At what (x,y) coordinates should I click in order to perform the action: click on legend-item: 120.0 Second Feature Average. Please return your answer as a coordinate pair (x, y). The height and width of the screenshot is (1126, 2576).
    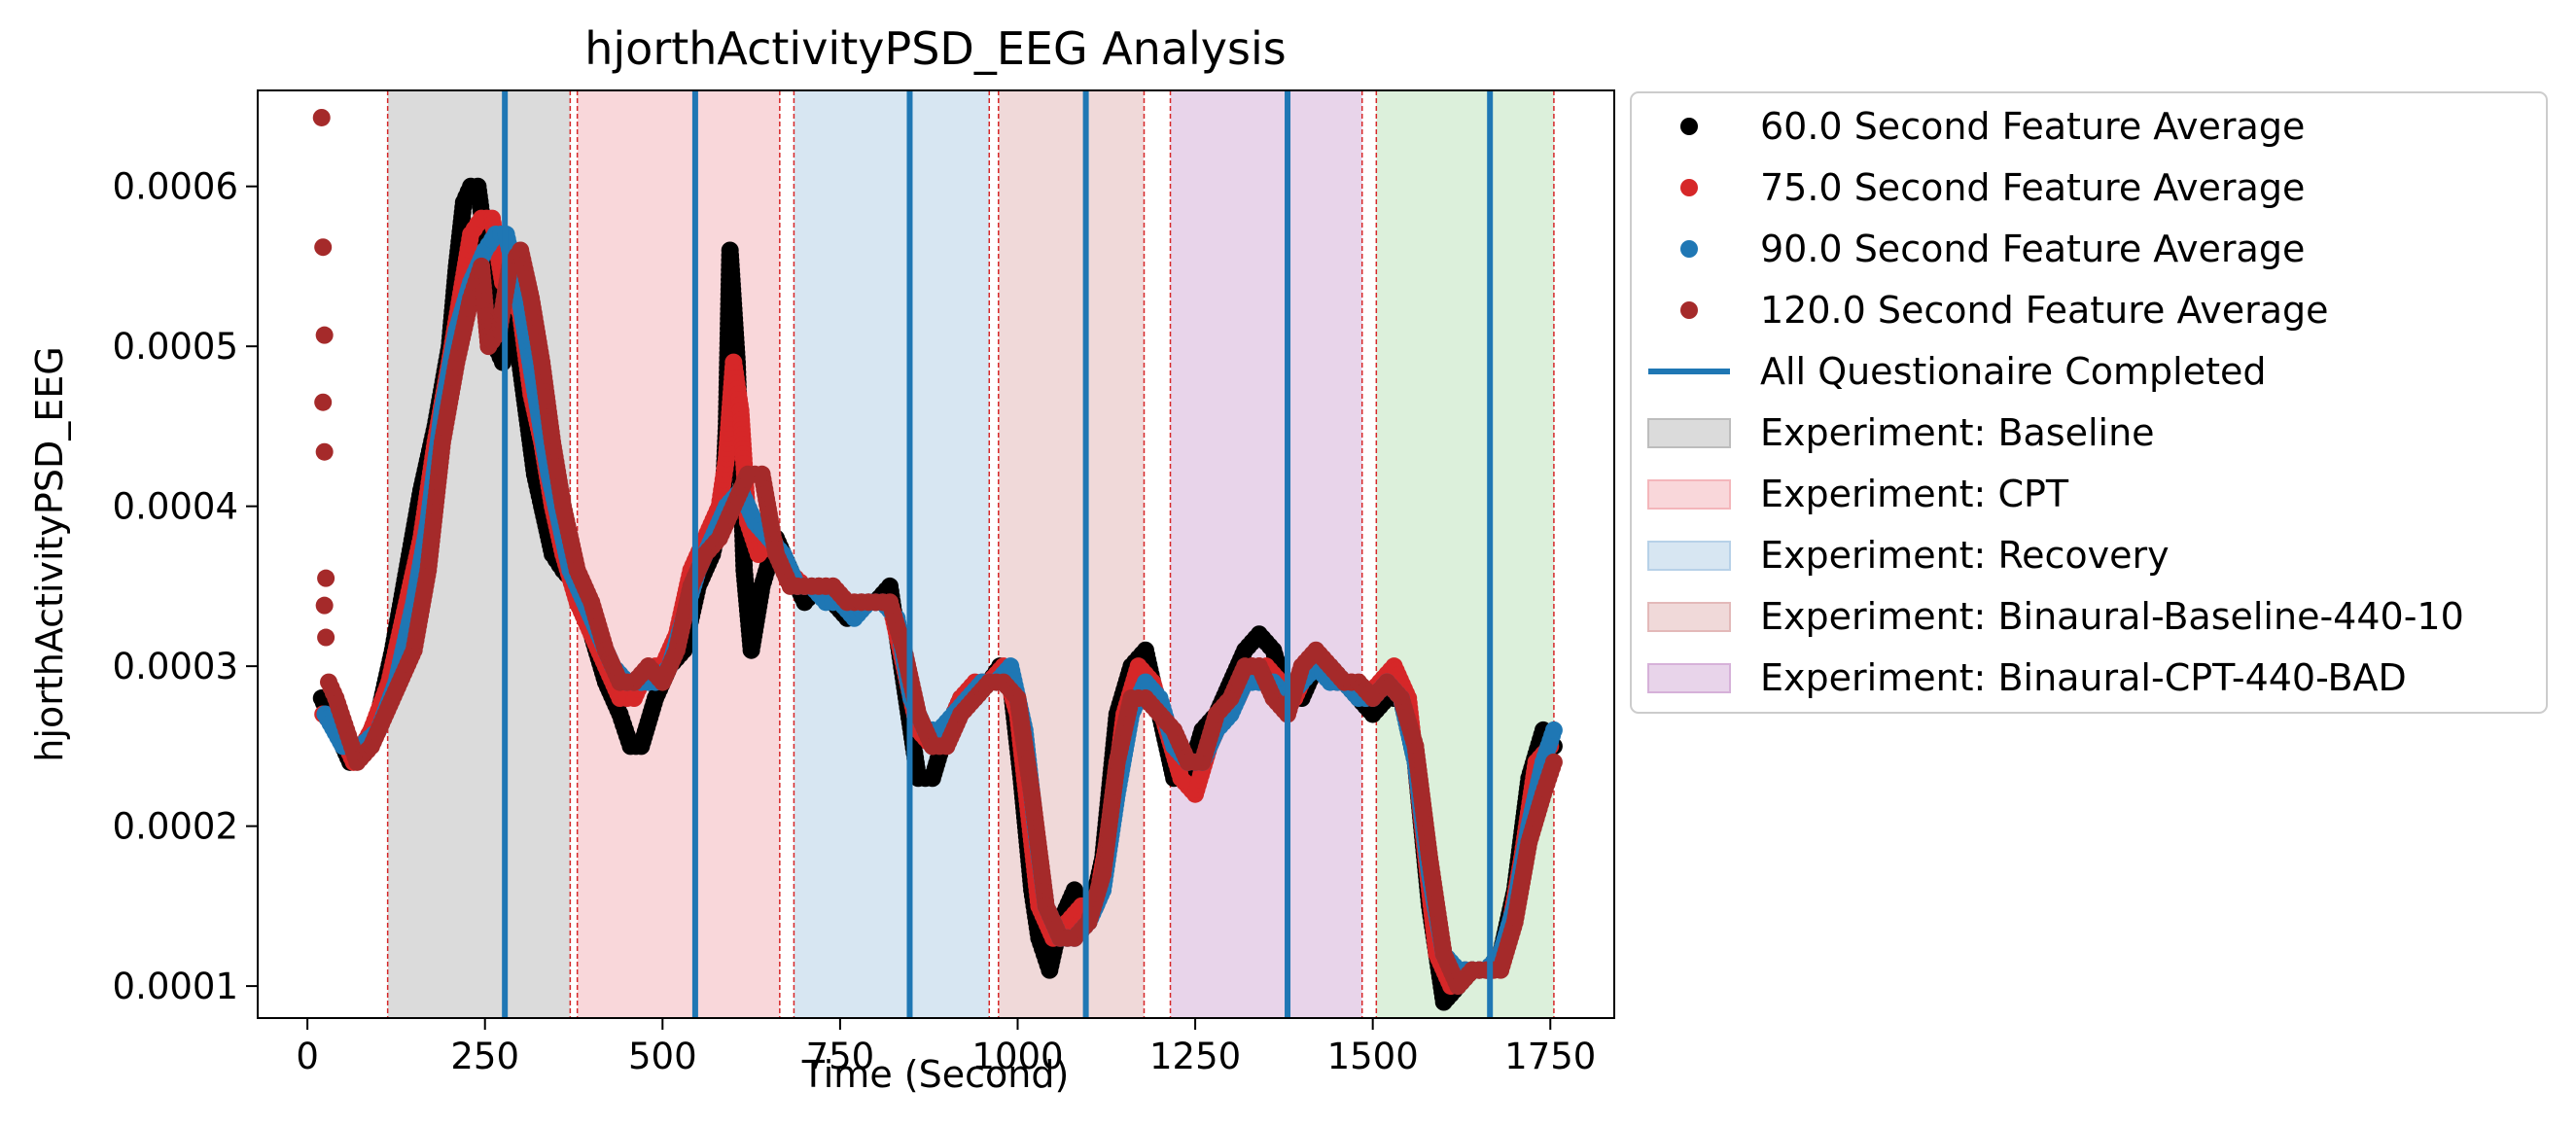
    Looking at the image, I should click on (2004, 310).